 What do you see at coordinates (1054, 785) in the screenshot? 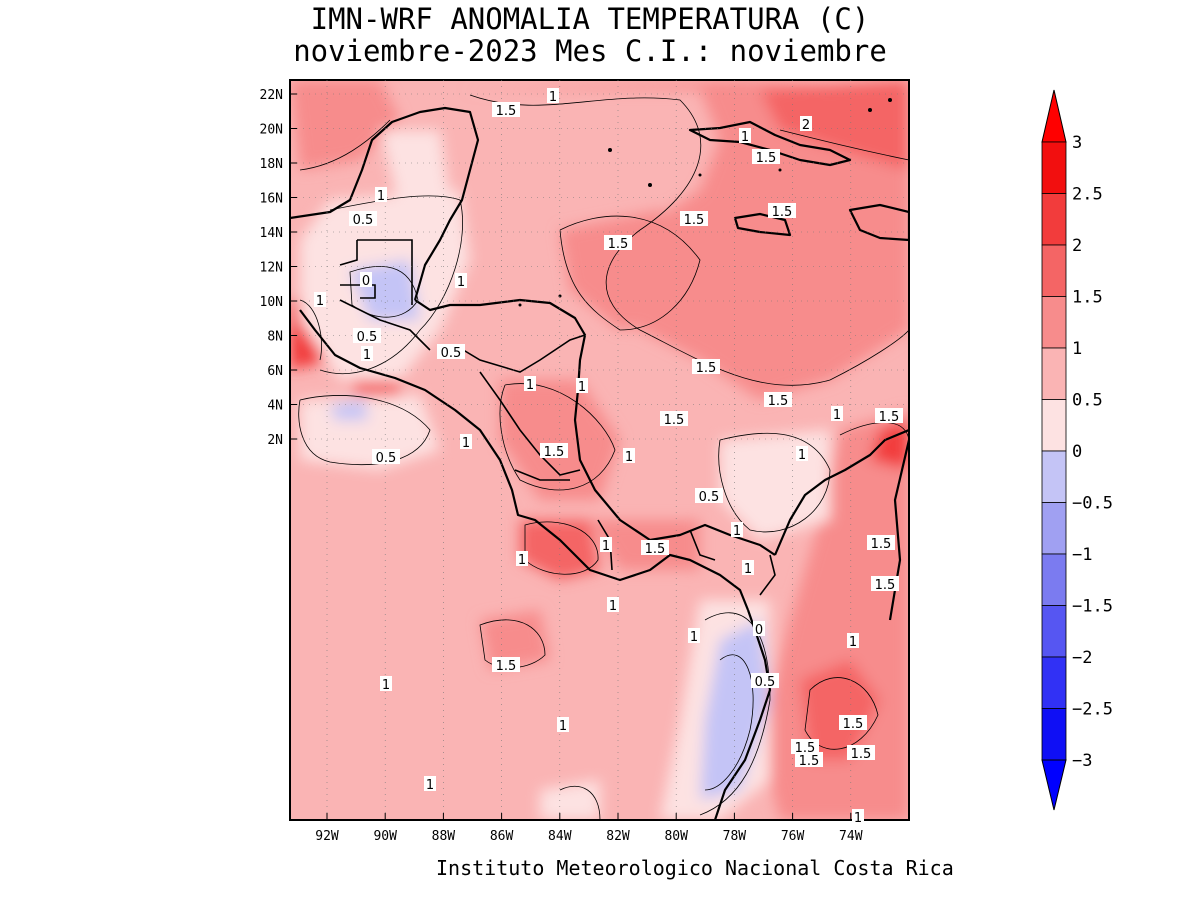
I see `colorbar-under-arrow` at bounding box center [1054, 785].